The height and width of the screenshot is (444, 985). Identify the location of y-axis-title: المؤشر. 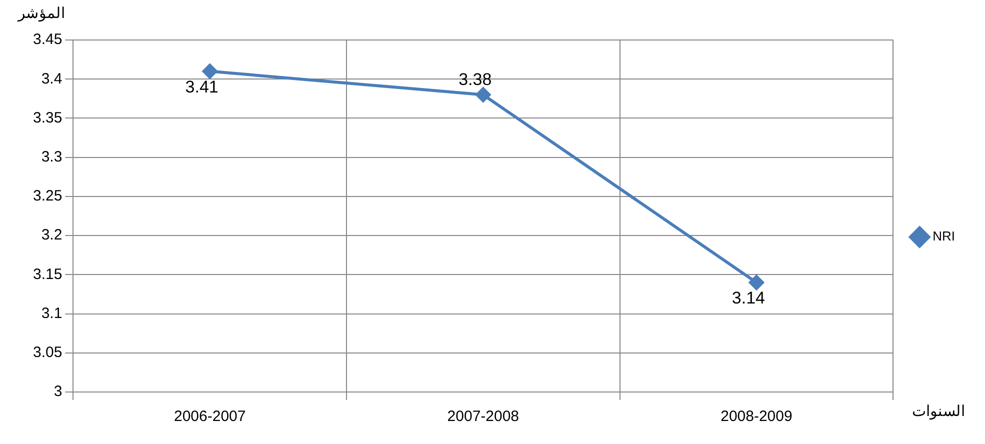
(41, 13).